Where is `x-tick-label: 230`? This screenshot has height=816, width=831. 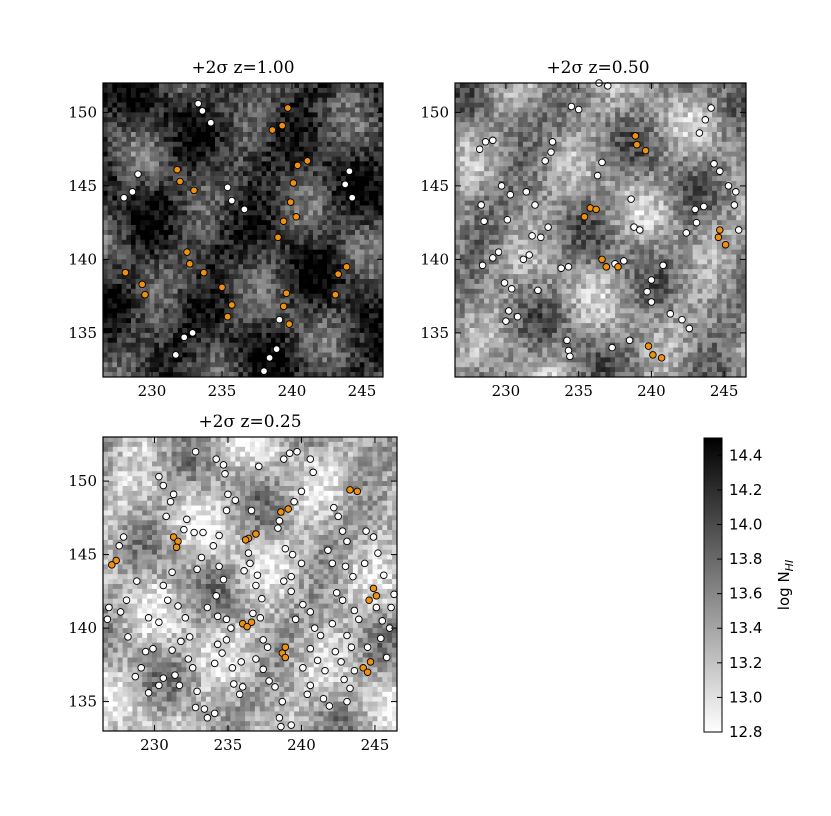
x-tick-label: 230 is located at coordinates (152, 391).